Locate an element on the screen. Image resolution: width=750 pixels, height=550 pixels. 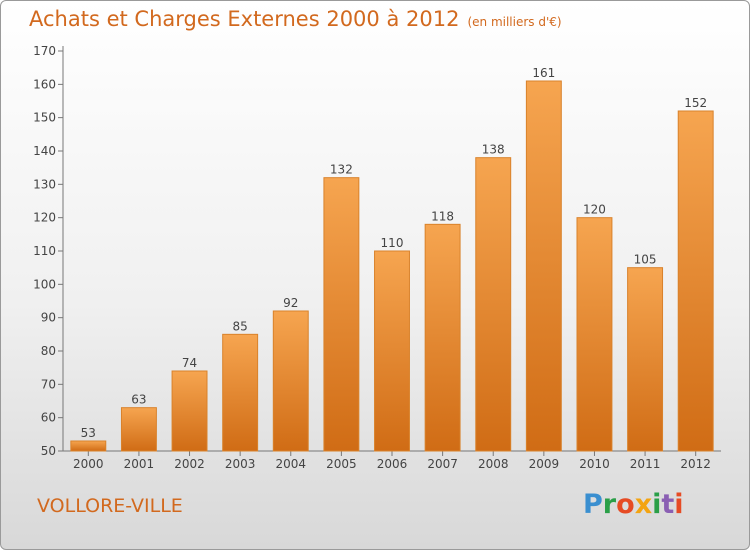
logo-letter: o is located at coordinates (625, 504).